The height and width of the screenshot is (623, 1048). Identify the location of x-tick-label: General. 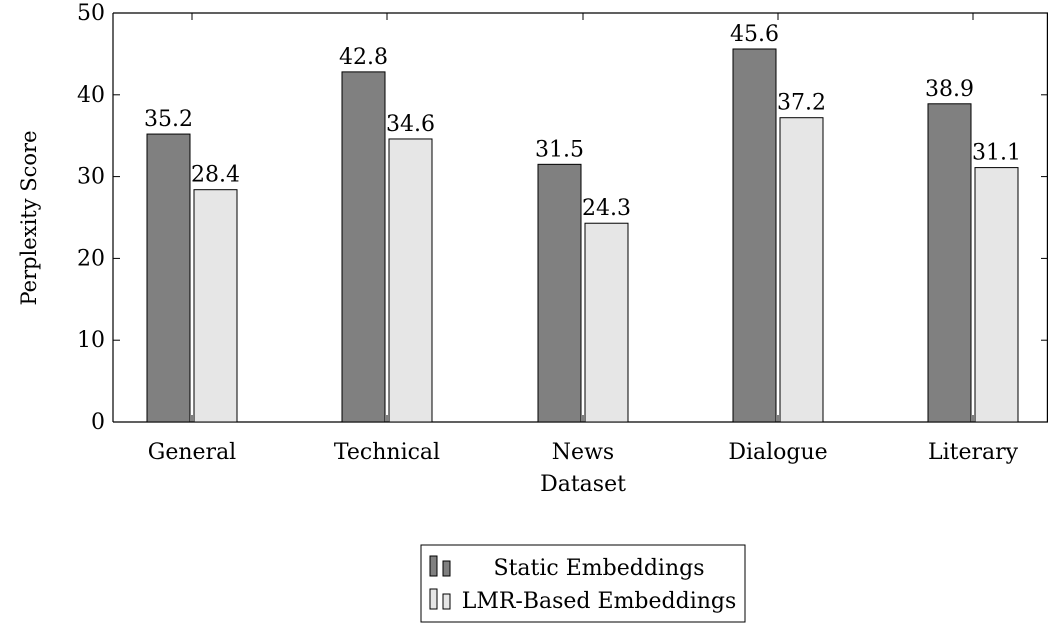
(192, 452).